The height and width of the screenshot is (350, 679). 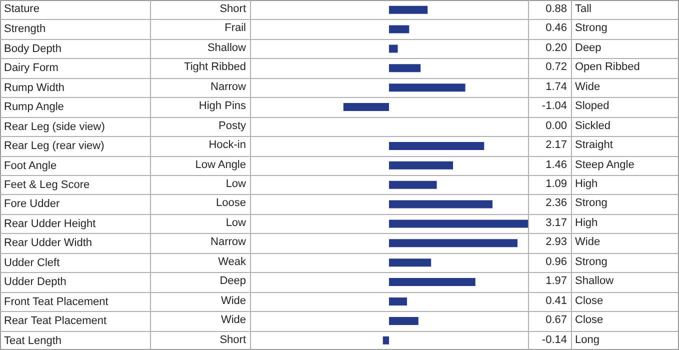 What do you see at coordinates (47, 185) in the screenshot?
I see `y-tick-label: Feet & Leg Score` at bounding box center [47, 185].